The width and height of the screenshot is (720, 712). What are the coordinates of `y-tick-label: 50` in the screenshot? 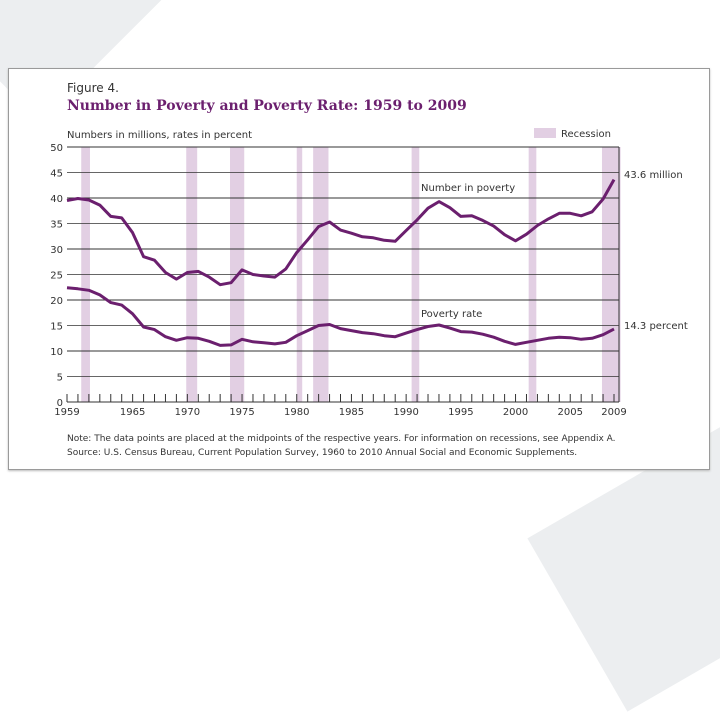 It's located at (56, 148).